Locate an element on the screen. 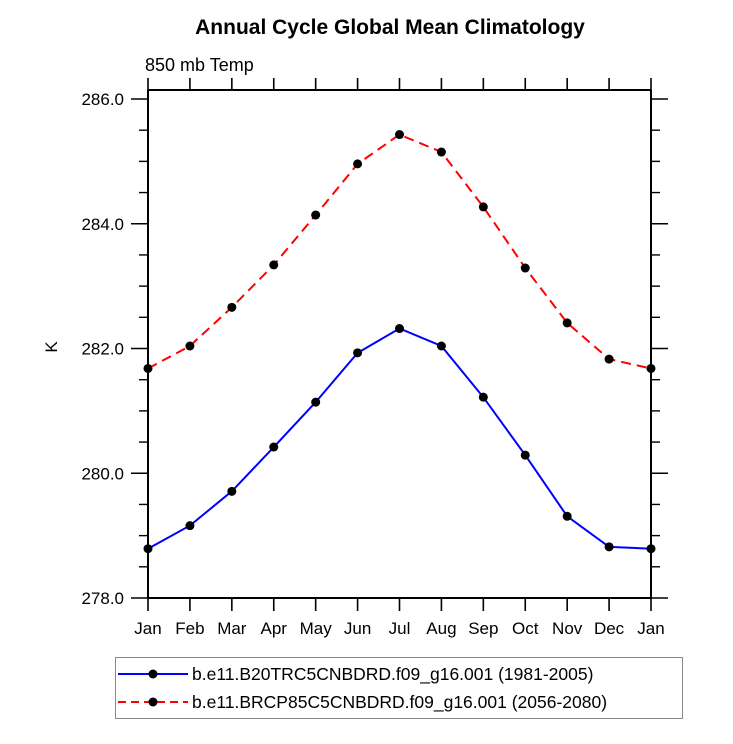 The height and width of the screenshot is (744, 733). x-tick-label: May is located at coordinates (316, 628).